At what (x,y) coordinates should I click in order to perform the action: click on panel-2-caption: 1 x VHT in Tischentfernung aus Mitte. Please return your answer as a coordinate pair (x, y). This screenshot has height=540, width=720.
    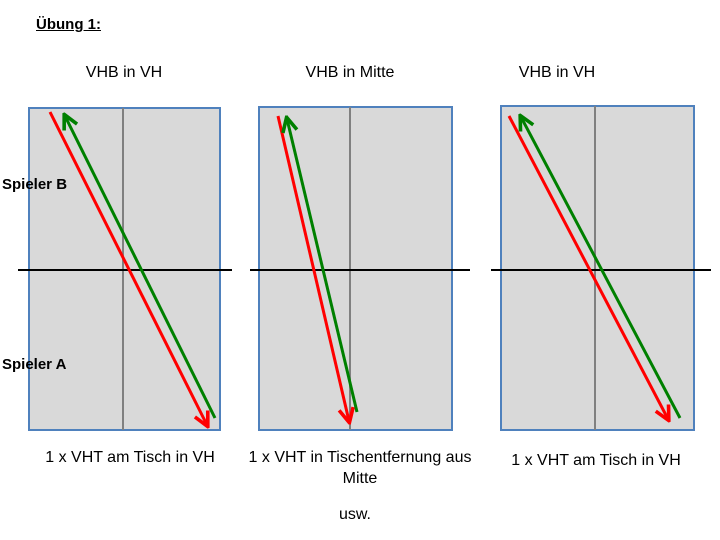
    Looking at the image, I should click on (360, 468).